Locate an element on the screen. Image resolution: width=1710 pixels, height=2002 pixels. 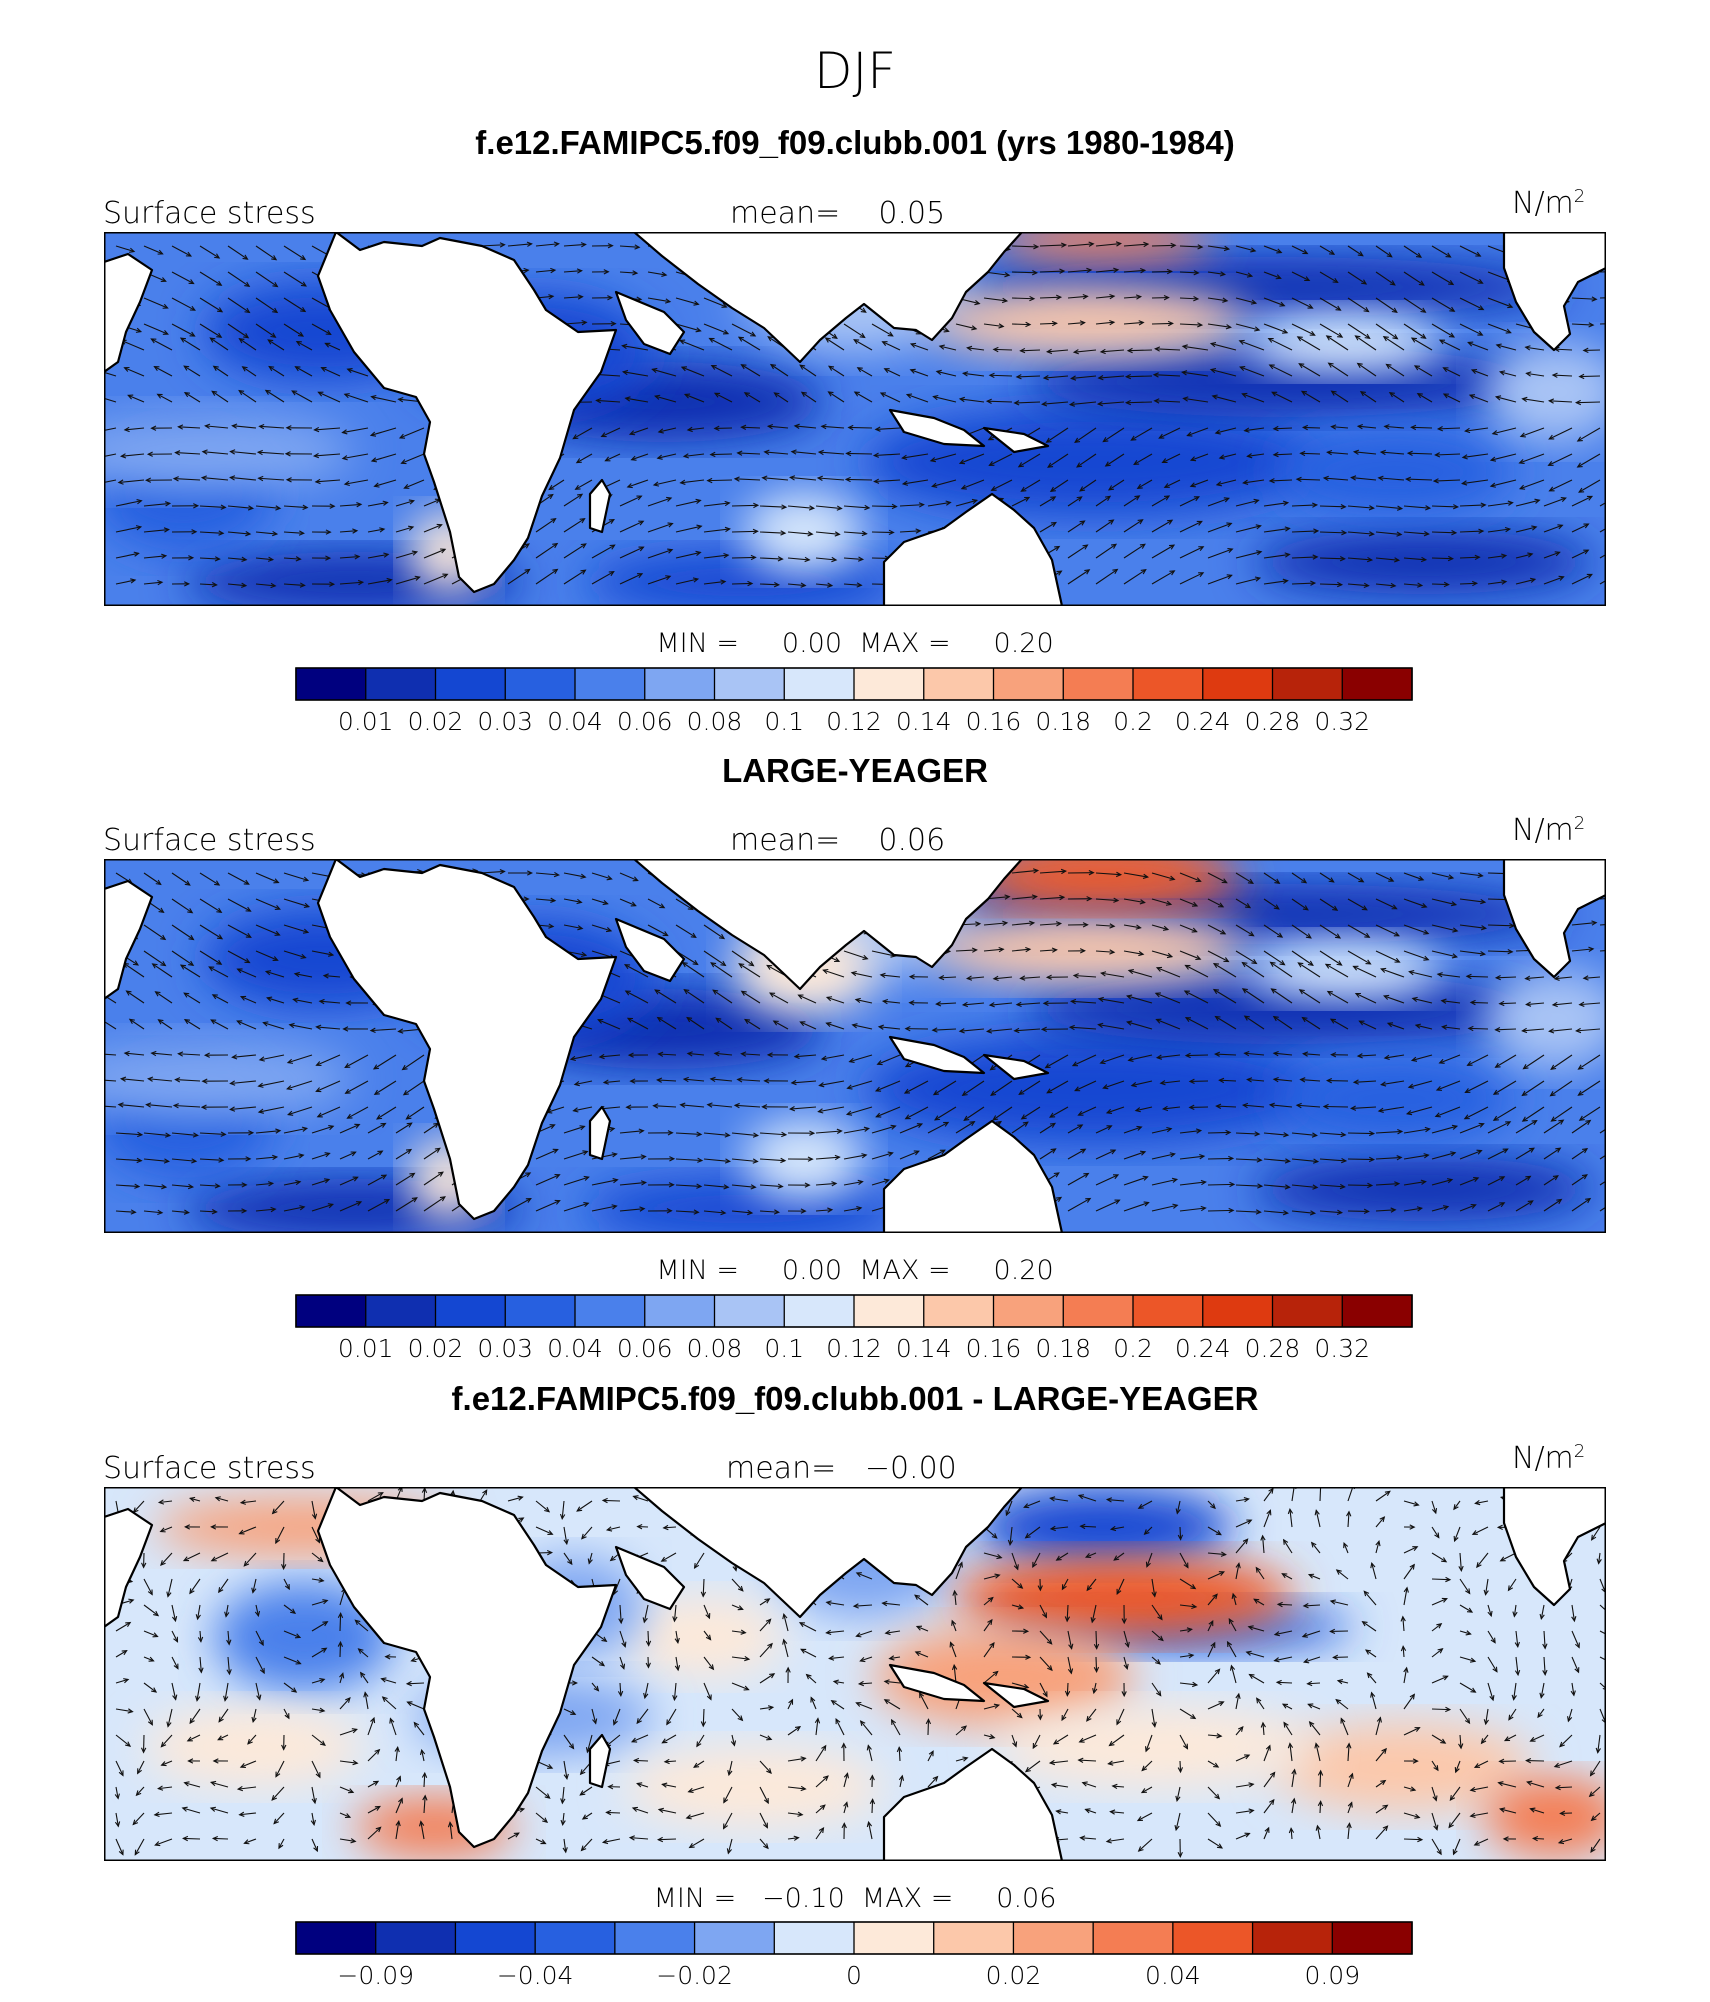
colorbar-tick-label: −0.09 is located at coordinates (375, 1975).